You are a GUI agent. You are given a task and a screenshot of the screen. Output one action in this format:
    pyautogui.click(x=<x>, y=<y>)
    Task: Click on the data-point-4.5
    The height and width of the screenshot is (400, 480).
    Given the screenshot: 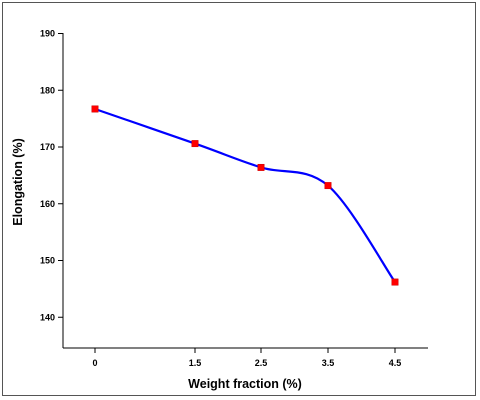 What is the action you would take?
    pyautogui.click(x=395, y=282)
    